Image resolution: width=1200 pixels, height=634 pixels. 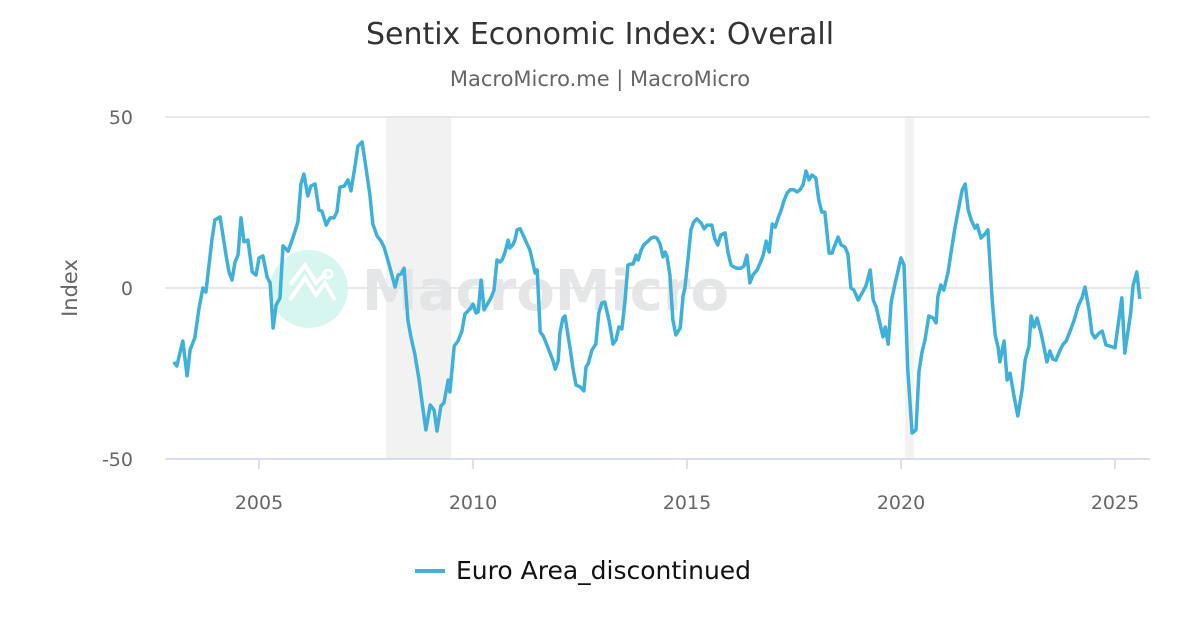 What do you see at coordinates (473, 503) in the screenshot?
I see `x-tick-label: 2010` at bounding box center [473, 503].